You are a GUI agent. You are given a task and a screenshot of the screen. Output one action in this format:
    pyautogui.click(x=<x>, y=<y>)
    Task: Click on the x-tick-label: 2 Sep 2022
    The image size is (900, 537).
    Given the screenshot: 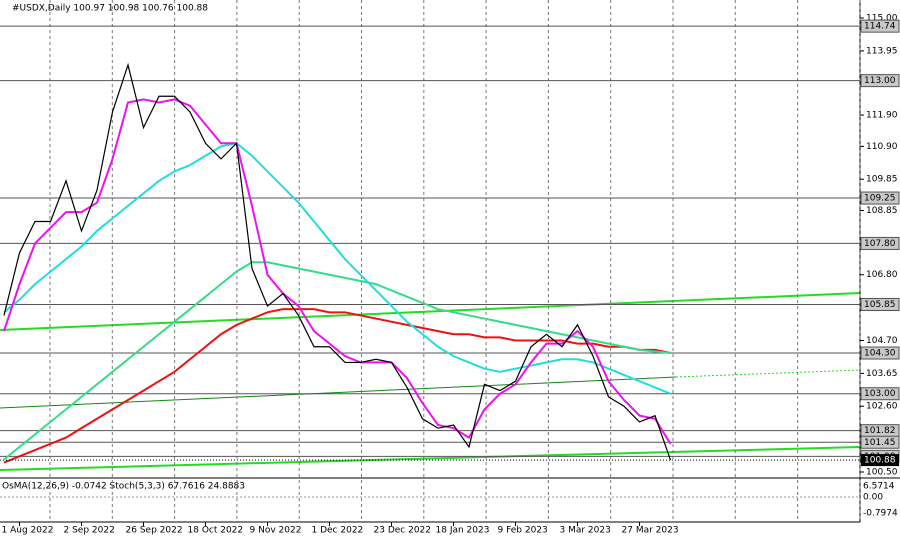 What is the action you would take?
    pyautogui.click(x=89, y=531)
    